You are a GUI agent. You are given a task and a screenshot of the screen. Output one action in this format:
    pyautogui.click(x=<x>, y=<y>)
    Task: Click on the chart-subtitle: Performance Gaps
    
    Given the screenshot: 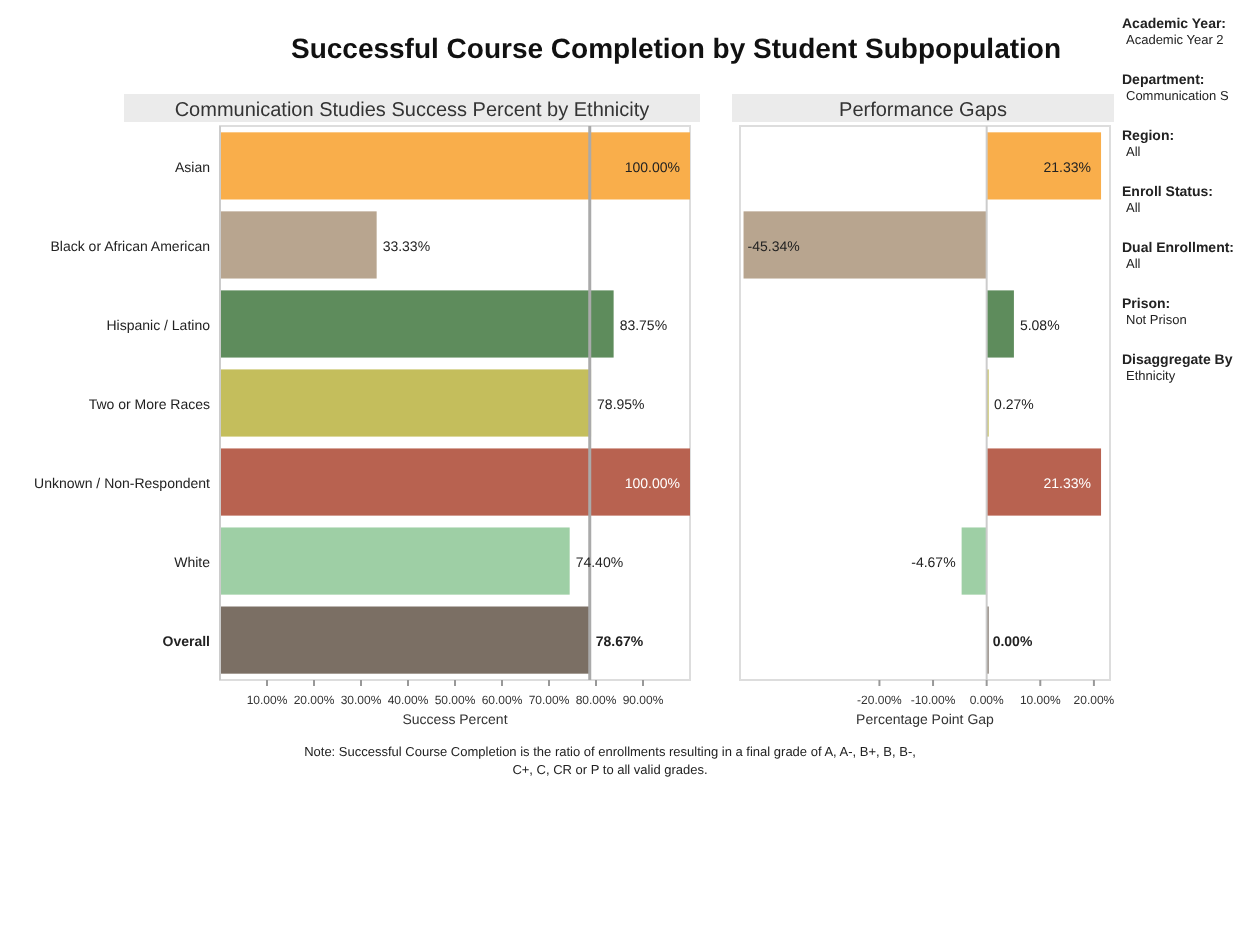 What is the action you would take?
    pyautogui.click(x=923, y=111)
    